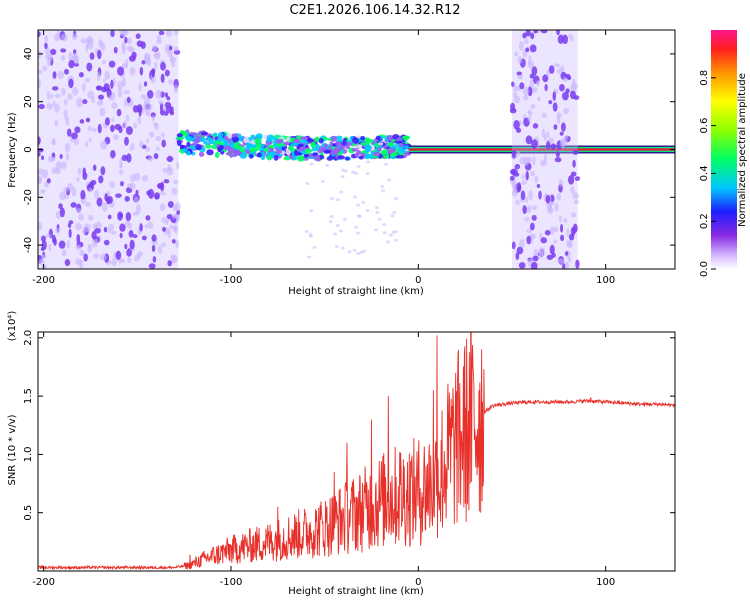 The width and height of the screenshot is (750, 604). Describe the element at coordinates (28, 197) in the screenshot. I see `y-tick-label: -20` at that location.